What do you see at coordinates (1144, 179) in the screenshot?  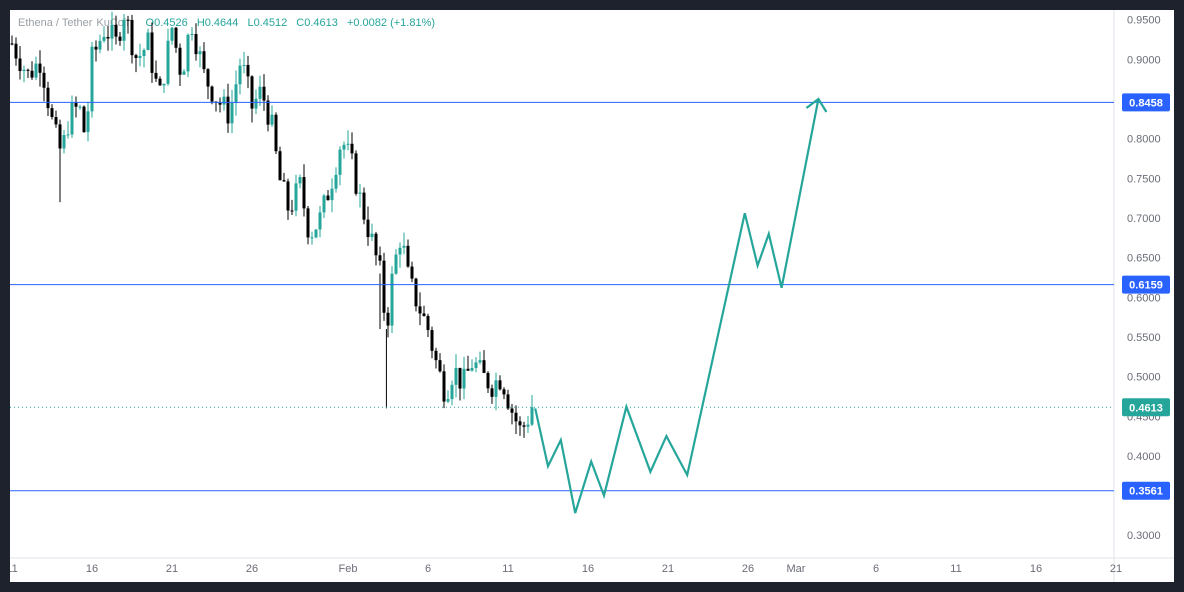 I see `y-tick-label: 0.7500` at bounding box center [1144, 179].